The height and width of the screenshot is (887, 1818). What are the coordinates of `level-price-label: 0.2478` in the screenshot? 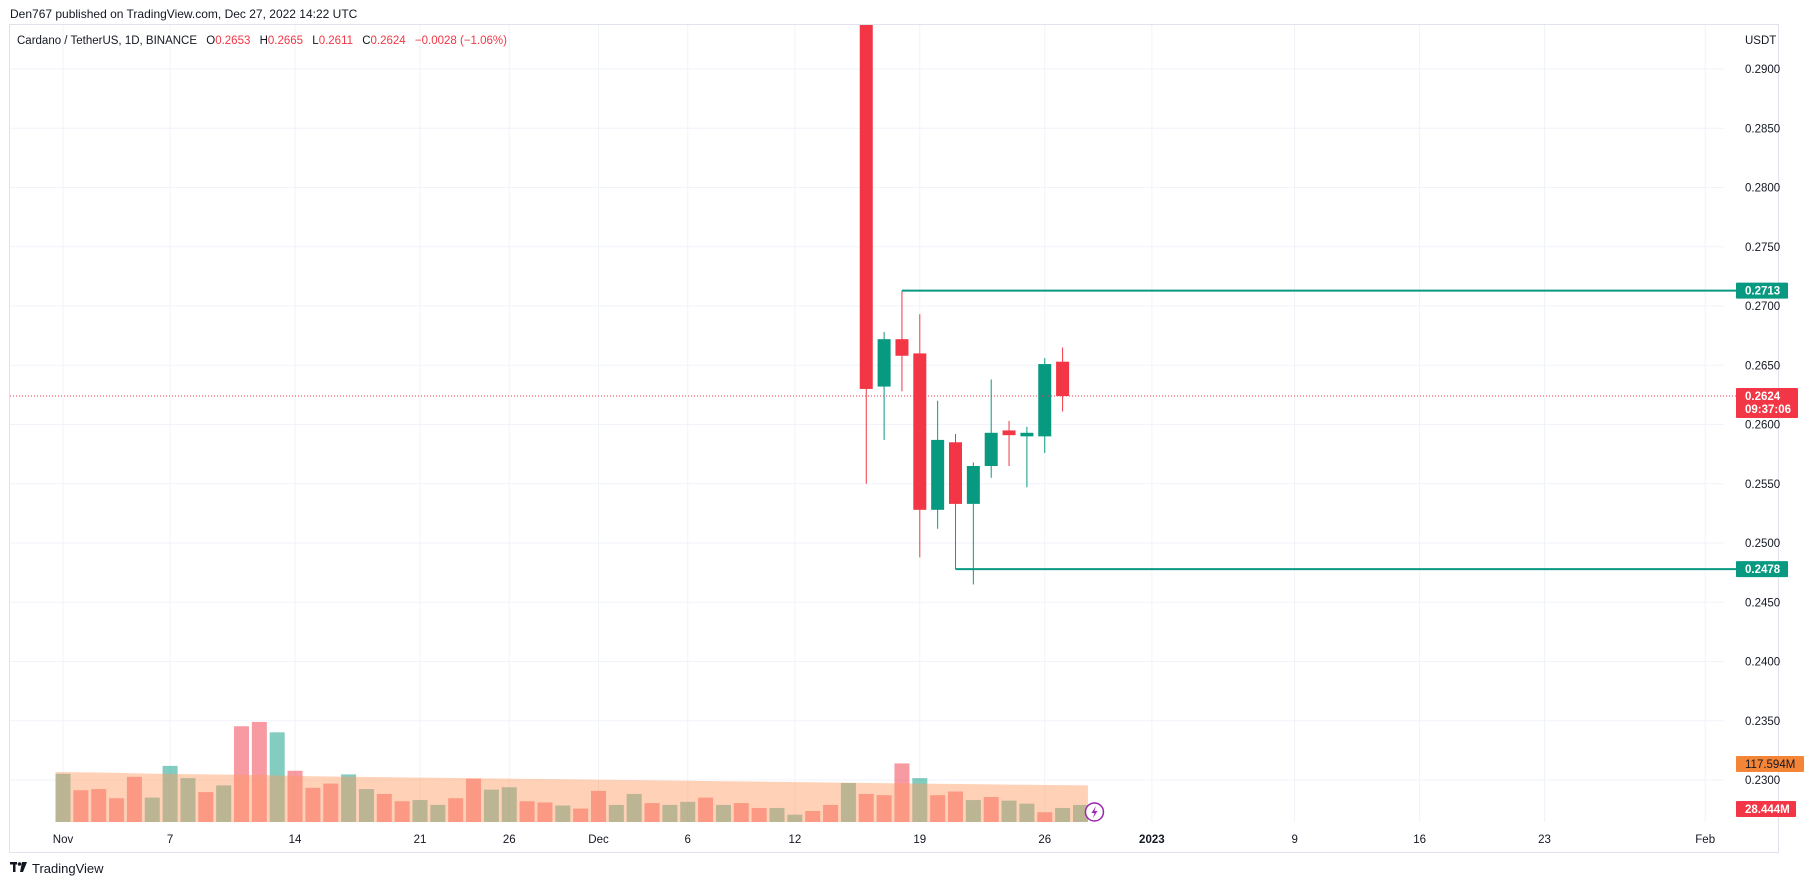 It's located at (1763, 570).